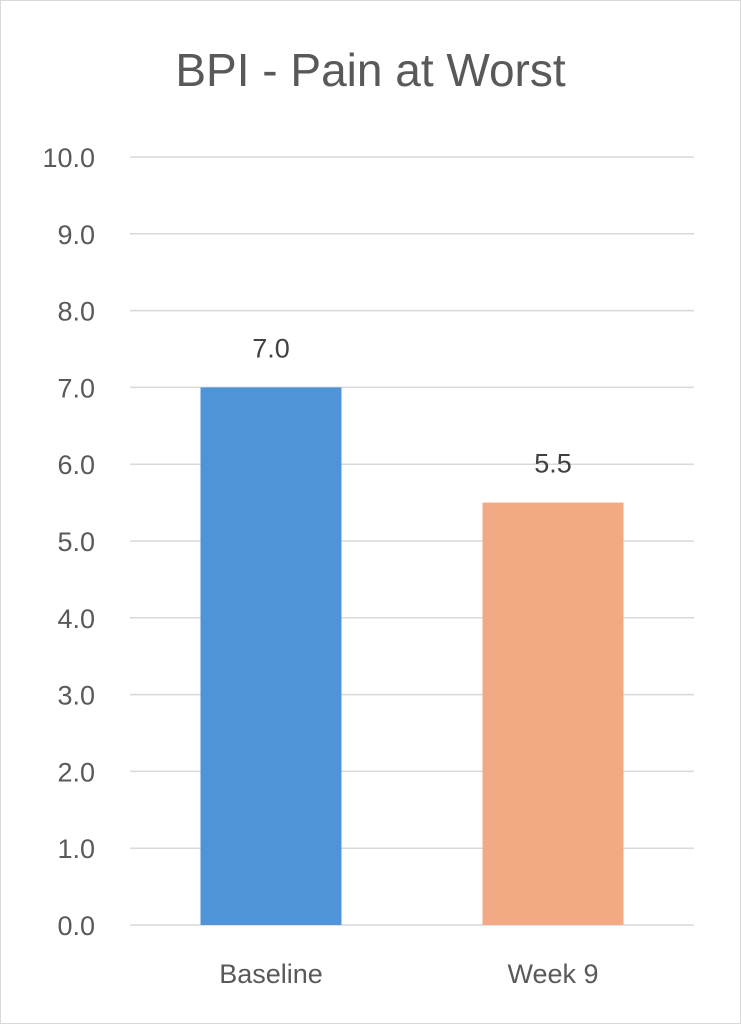  Describe the element at coordinates (76, 235) in the screenshot. I see `y-tick-label: 9.0` at that location.